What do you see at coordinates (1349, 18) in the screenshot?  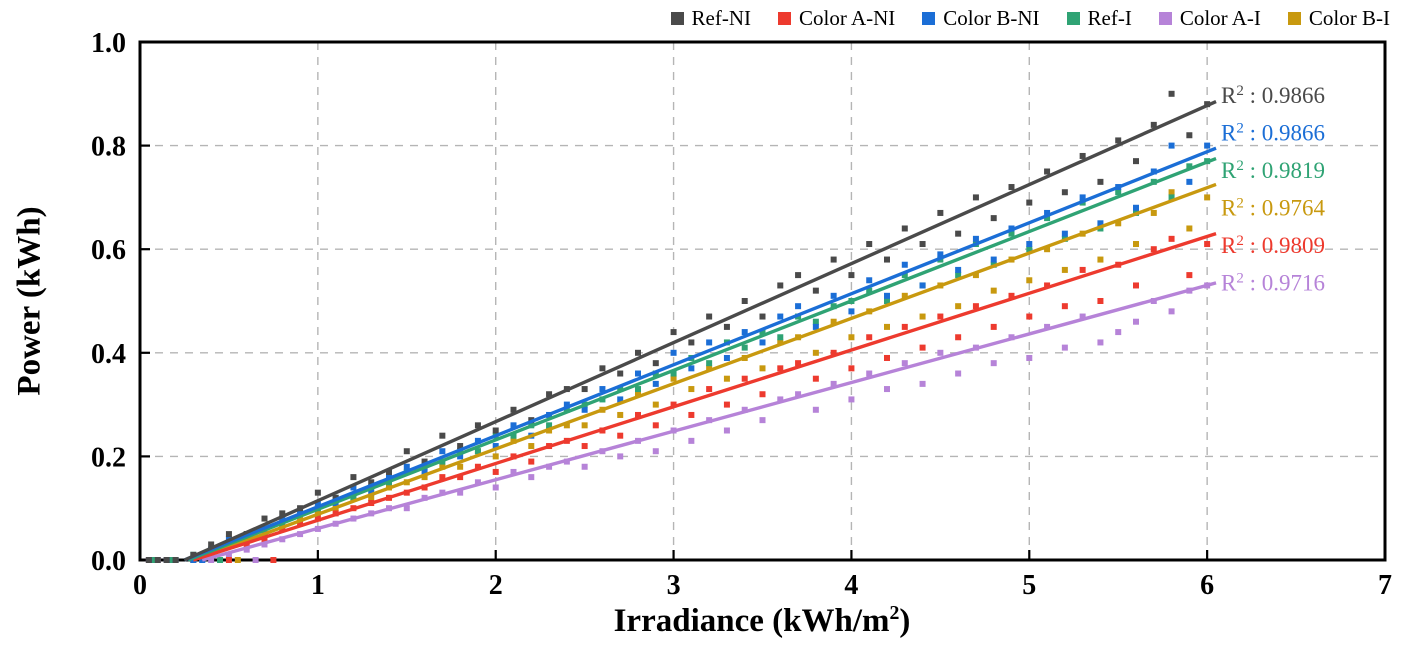 I see `legend-label: Color B-I` at bounding box center [1349, 18].